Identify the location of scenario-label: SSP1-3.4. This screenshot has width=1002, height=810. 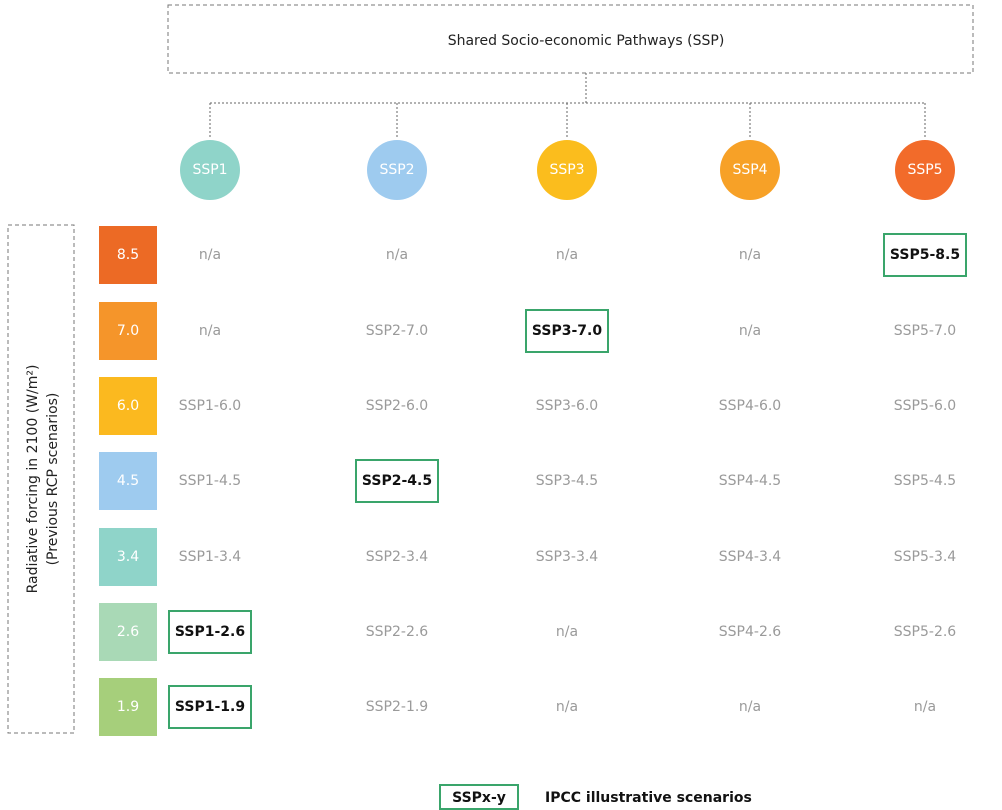
(210, 557).